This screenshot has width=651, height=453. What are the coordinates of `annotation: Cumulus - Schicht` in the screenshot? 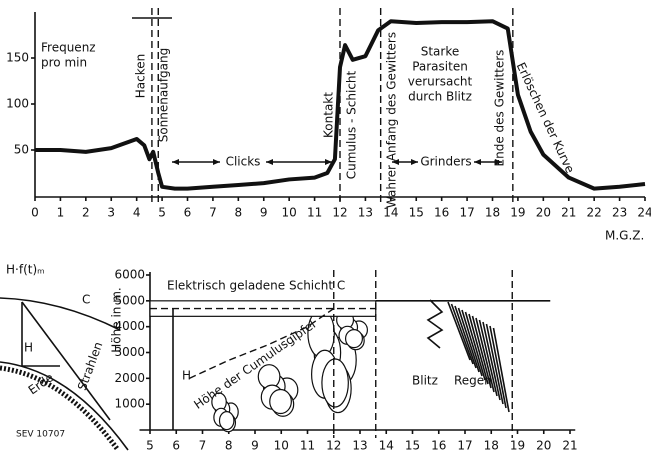 It's located at (352, 124).